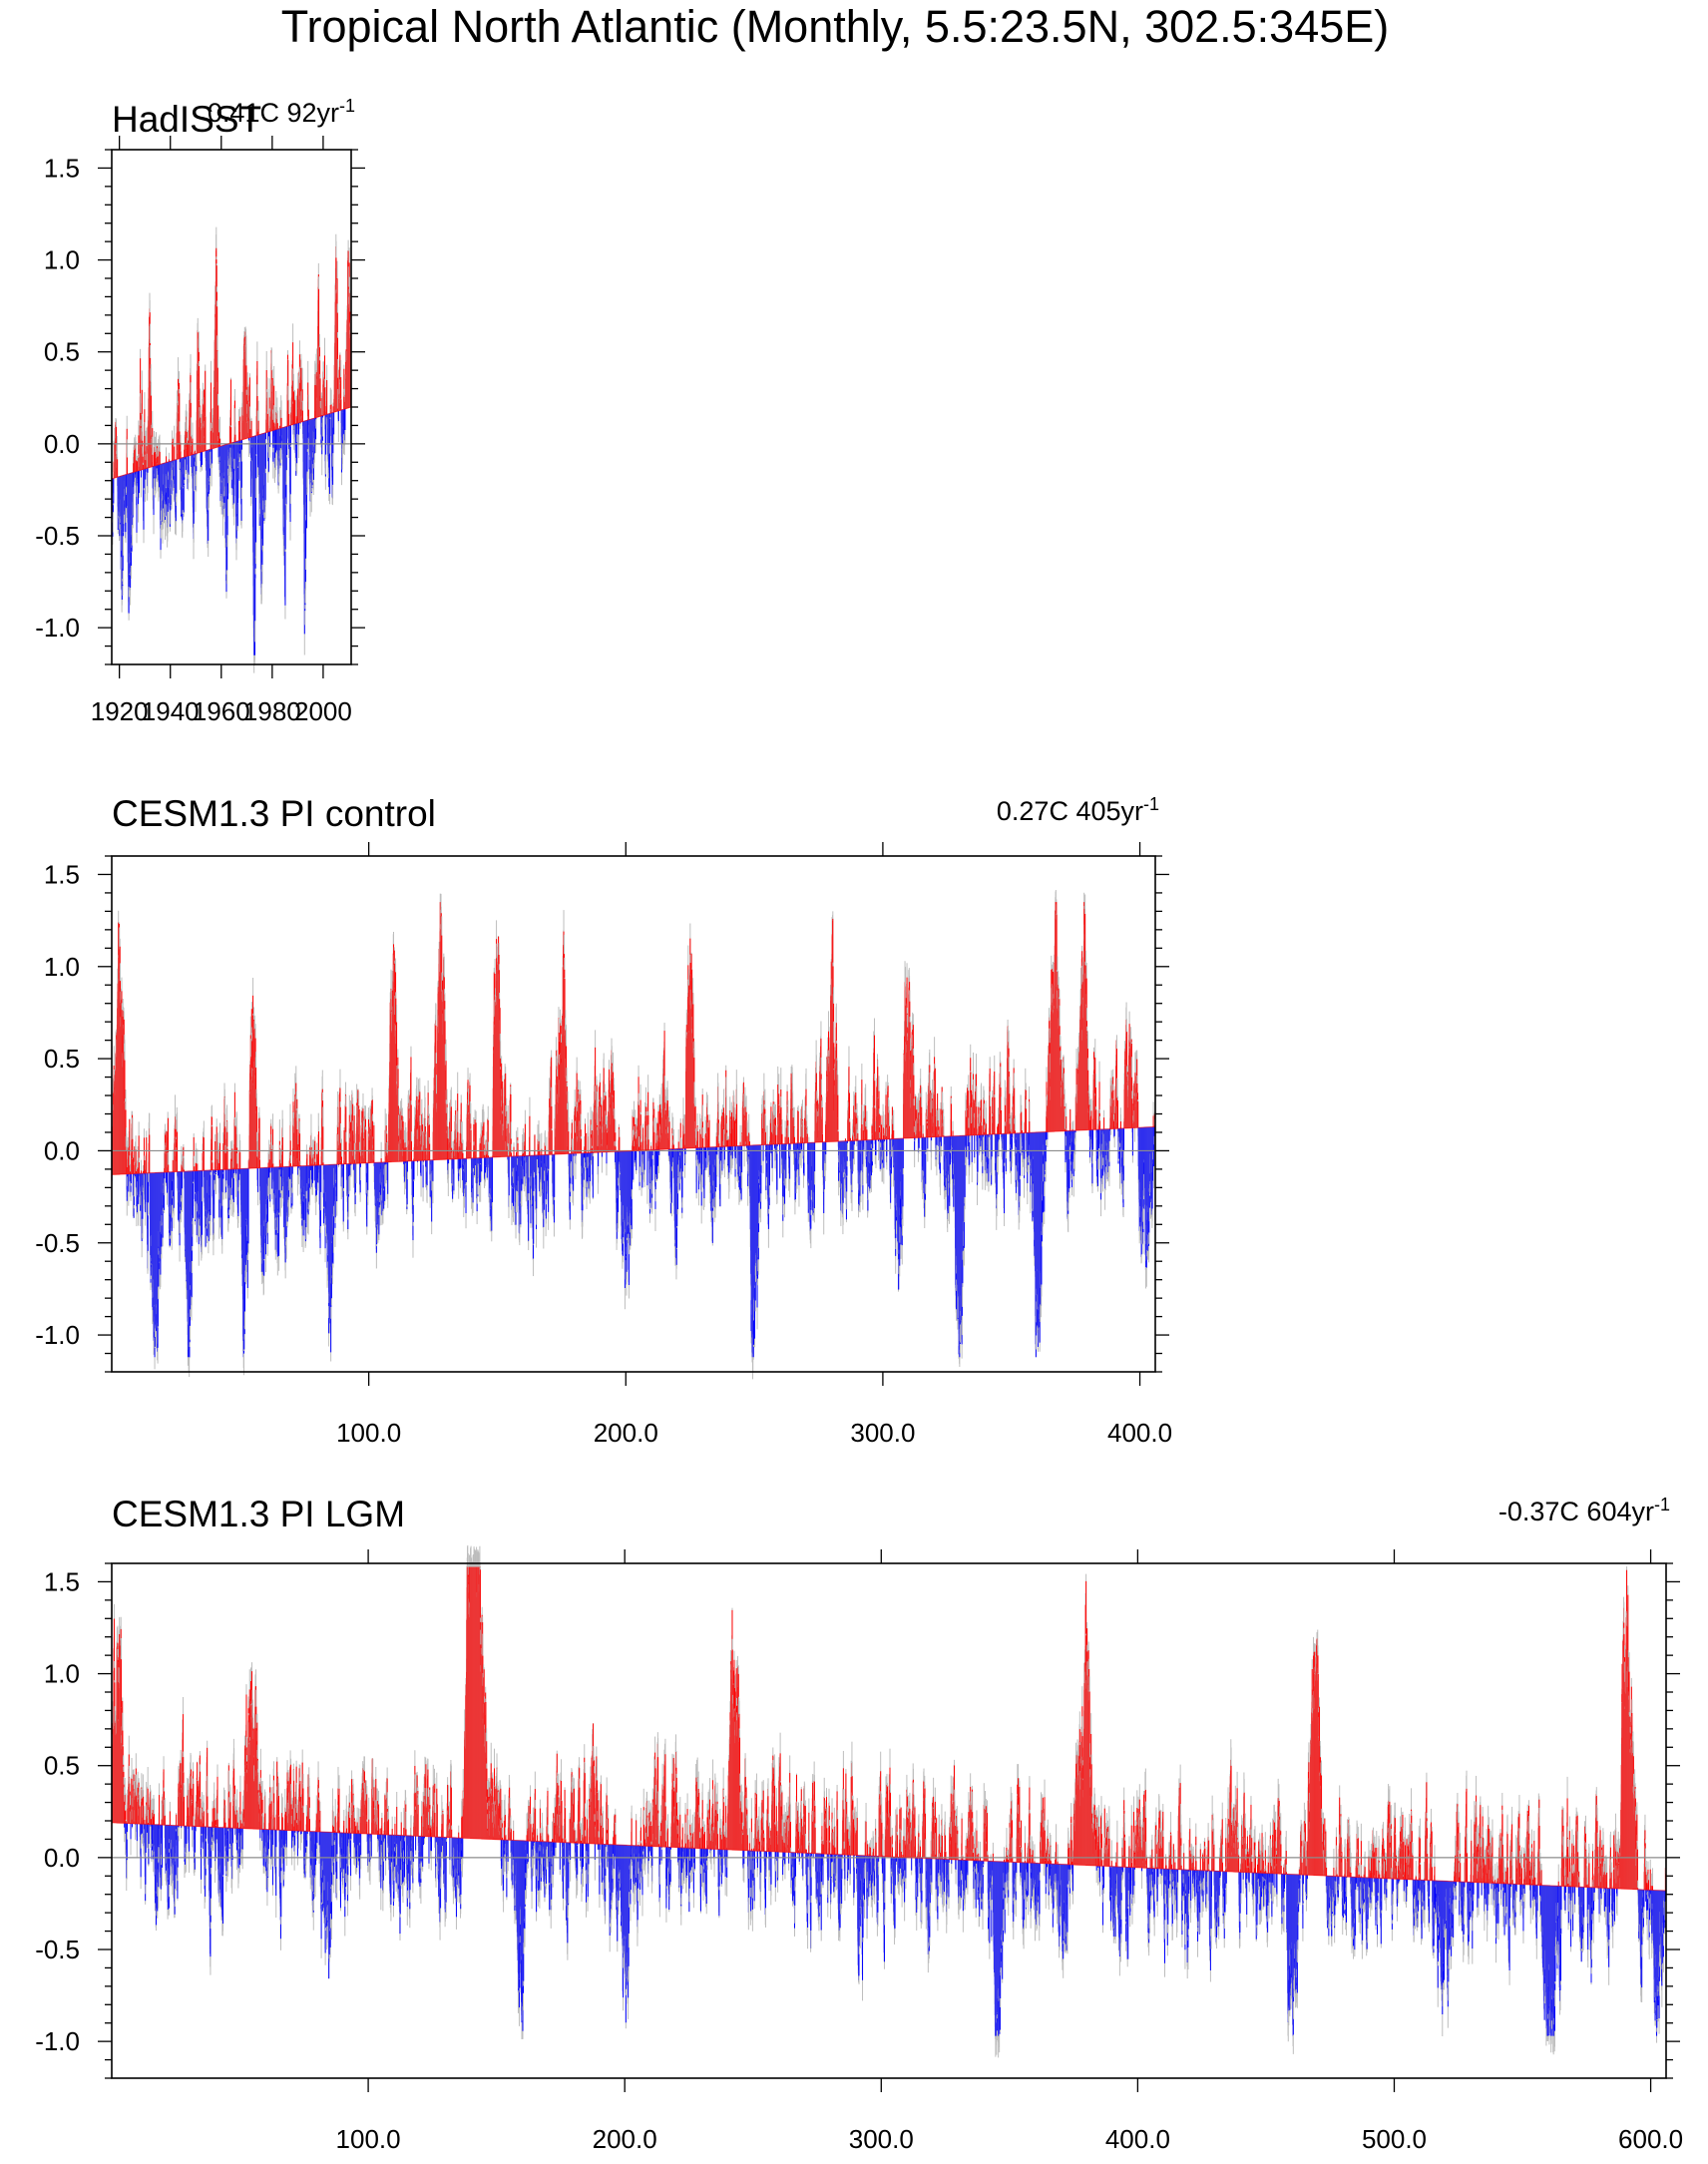  I want to click on trend-label: 0.27C 405yr-1, so click(1078, 810).